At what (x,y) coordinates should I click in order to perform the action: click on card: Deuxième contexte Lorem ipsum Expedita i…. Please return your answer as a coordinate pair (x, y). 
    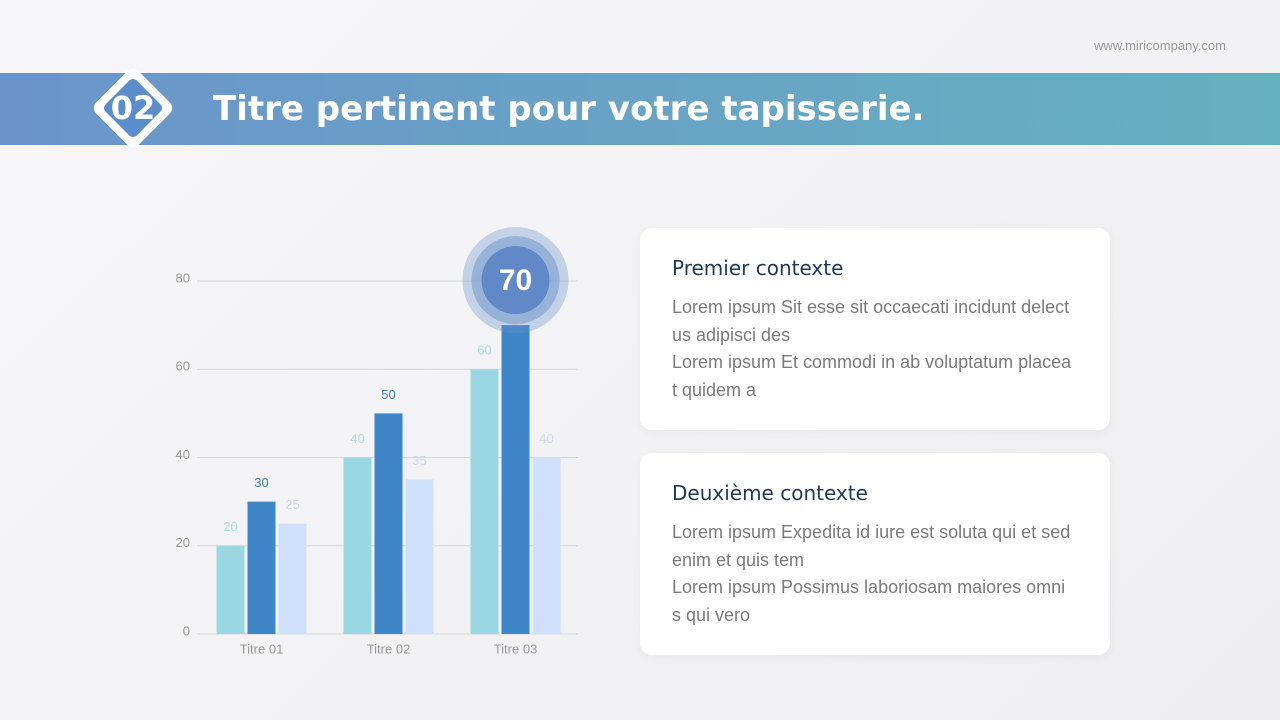
    Looking at the image, I should click on (875, 554).